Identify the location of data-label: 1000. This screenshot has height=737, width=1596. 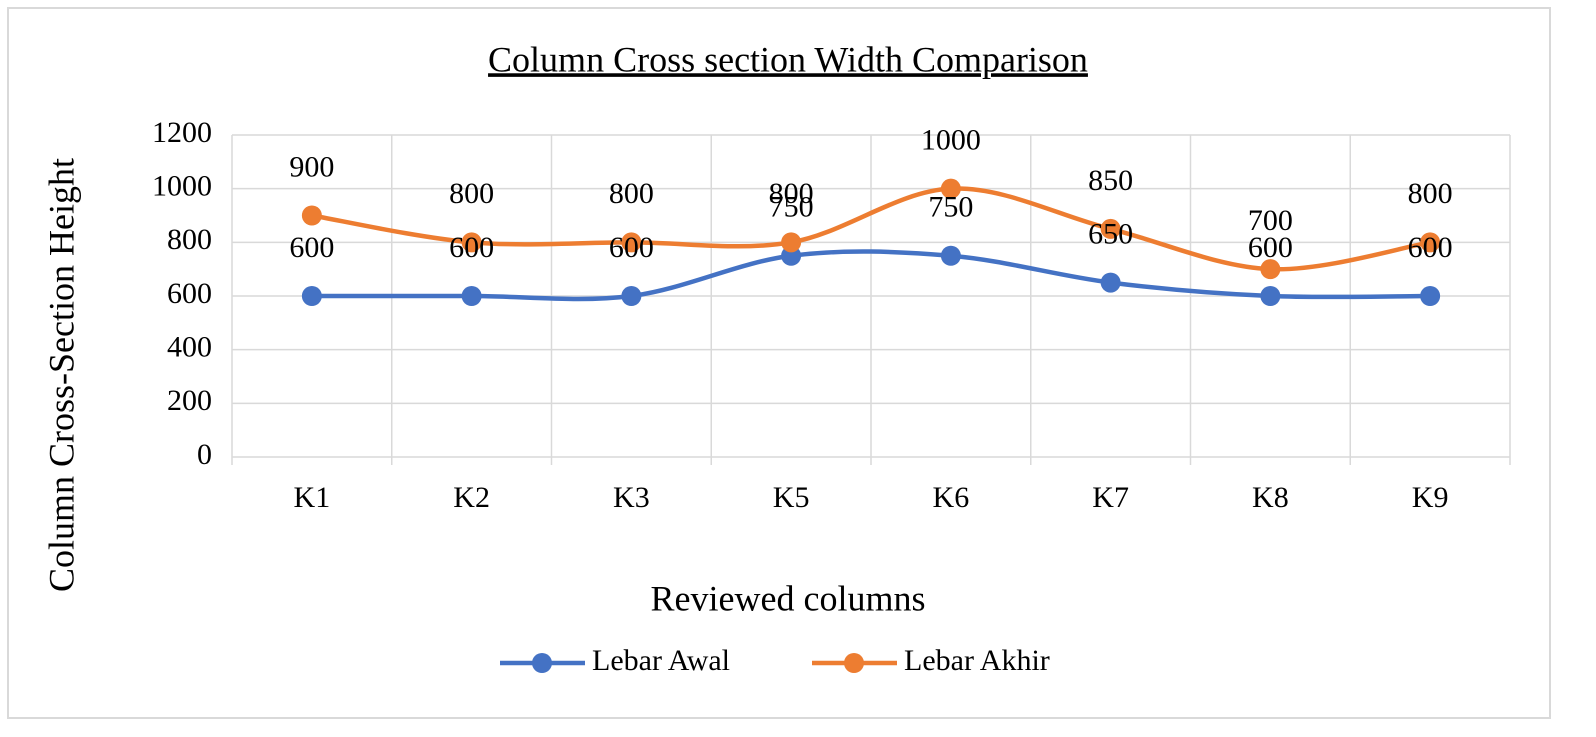
(951, 140).